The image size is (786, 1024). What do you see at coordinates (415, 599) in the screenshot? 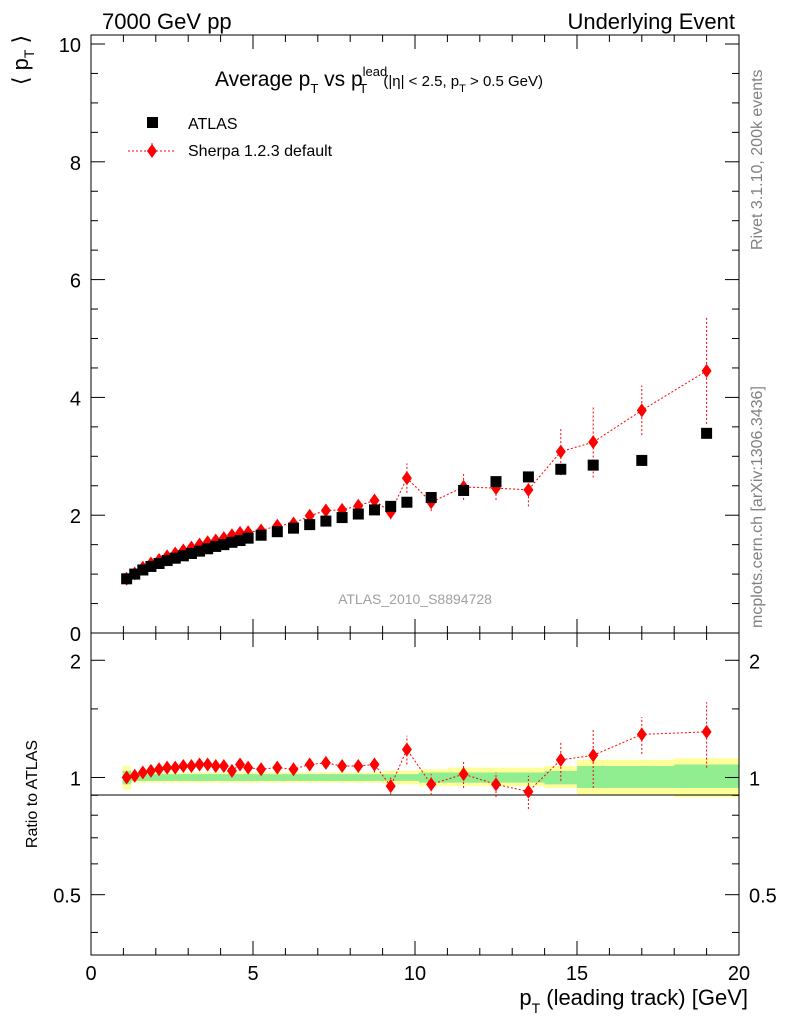
I see `watermark: ATLAS_2010_S8894728` at bounding box center [415, 599].